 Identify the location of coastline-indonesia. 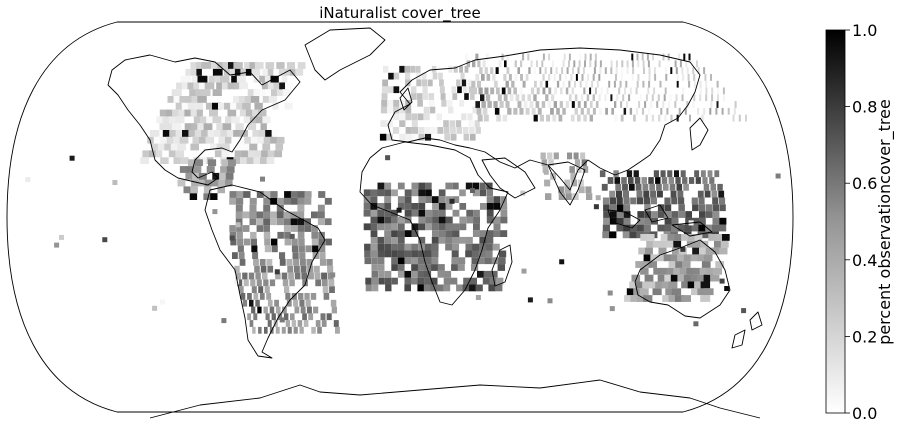
(660, 220).